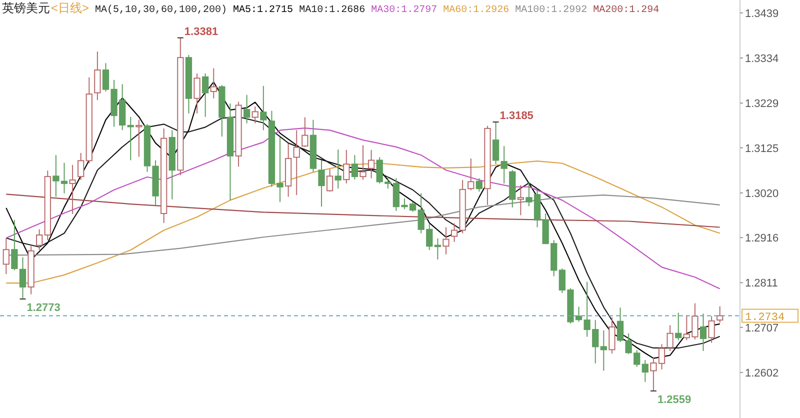  What do you see at coordinates (404, 10) in the screenshot?
I see `text: MA30:1.2797` at bounding box center [404, 10].